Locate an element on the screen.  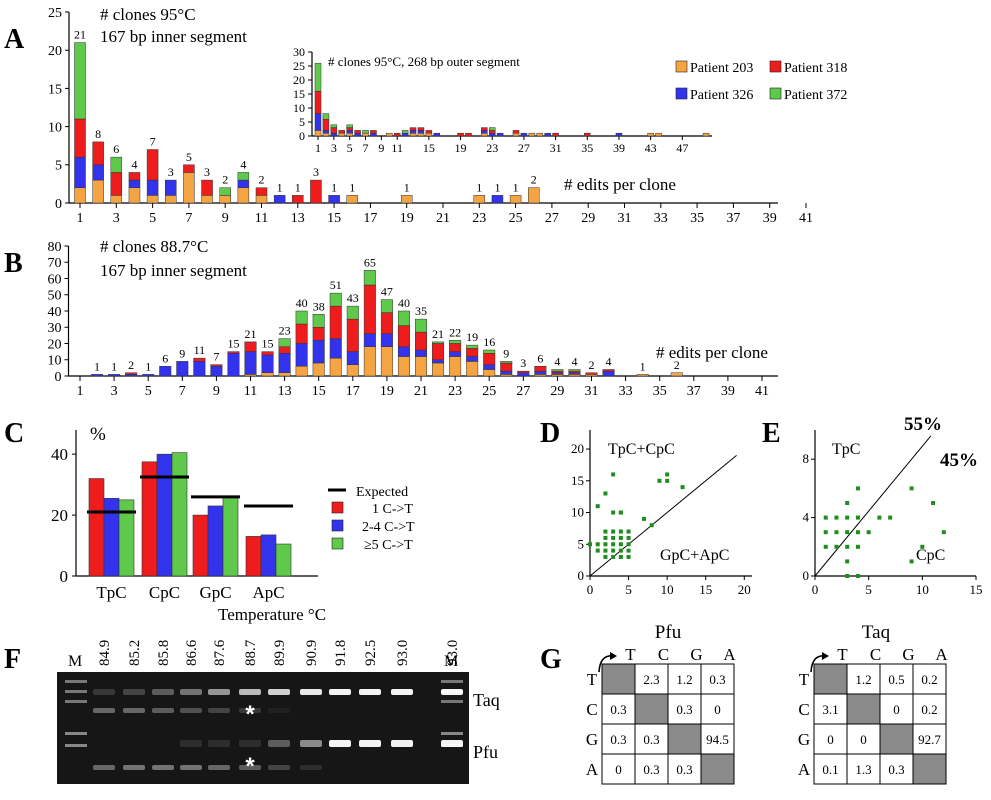
panel-e-label-bottom: CpC is located at coordinates (930, 555).